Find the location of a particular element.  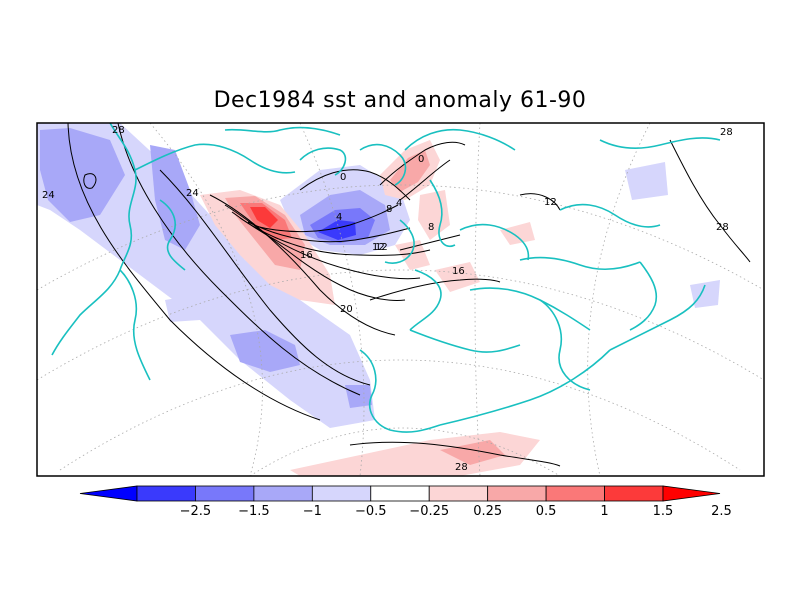

colorbar-tick-label: 0.5 is located at coordinates (546, 511).